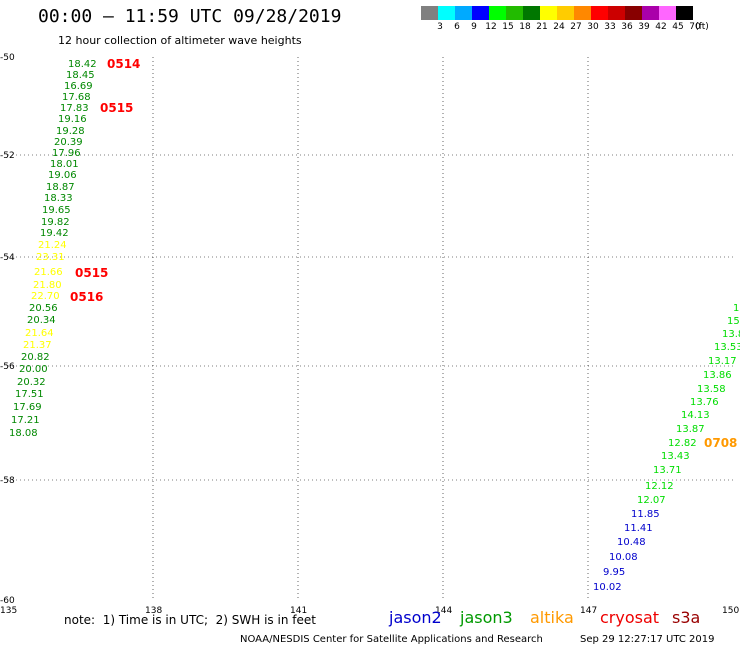 This screenshot has width=740, height=650. I want to click on scale-label: 18, so click(525, 27).